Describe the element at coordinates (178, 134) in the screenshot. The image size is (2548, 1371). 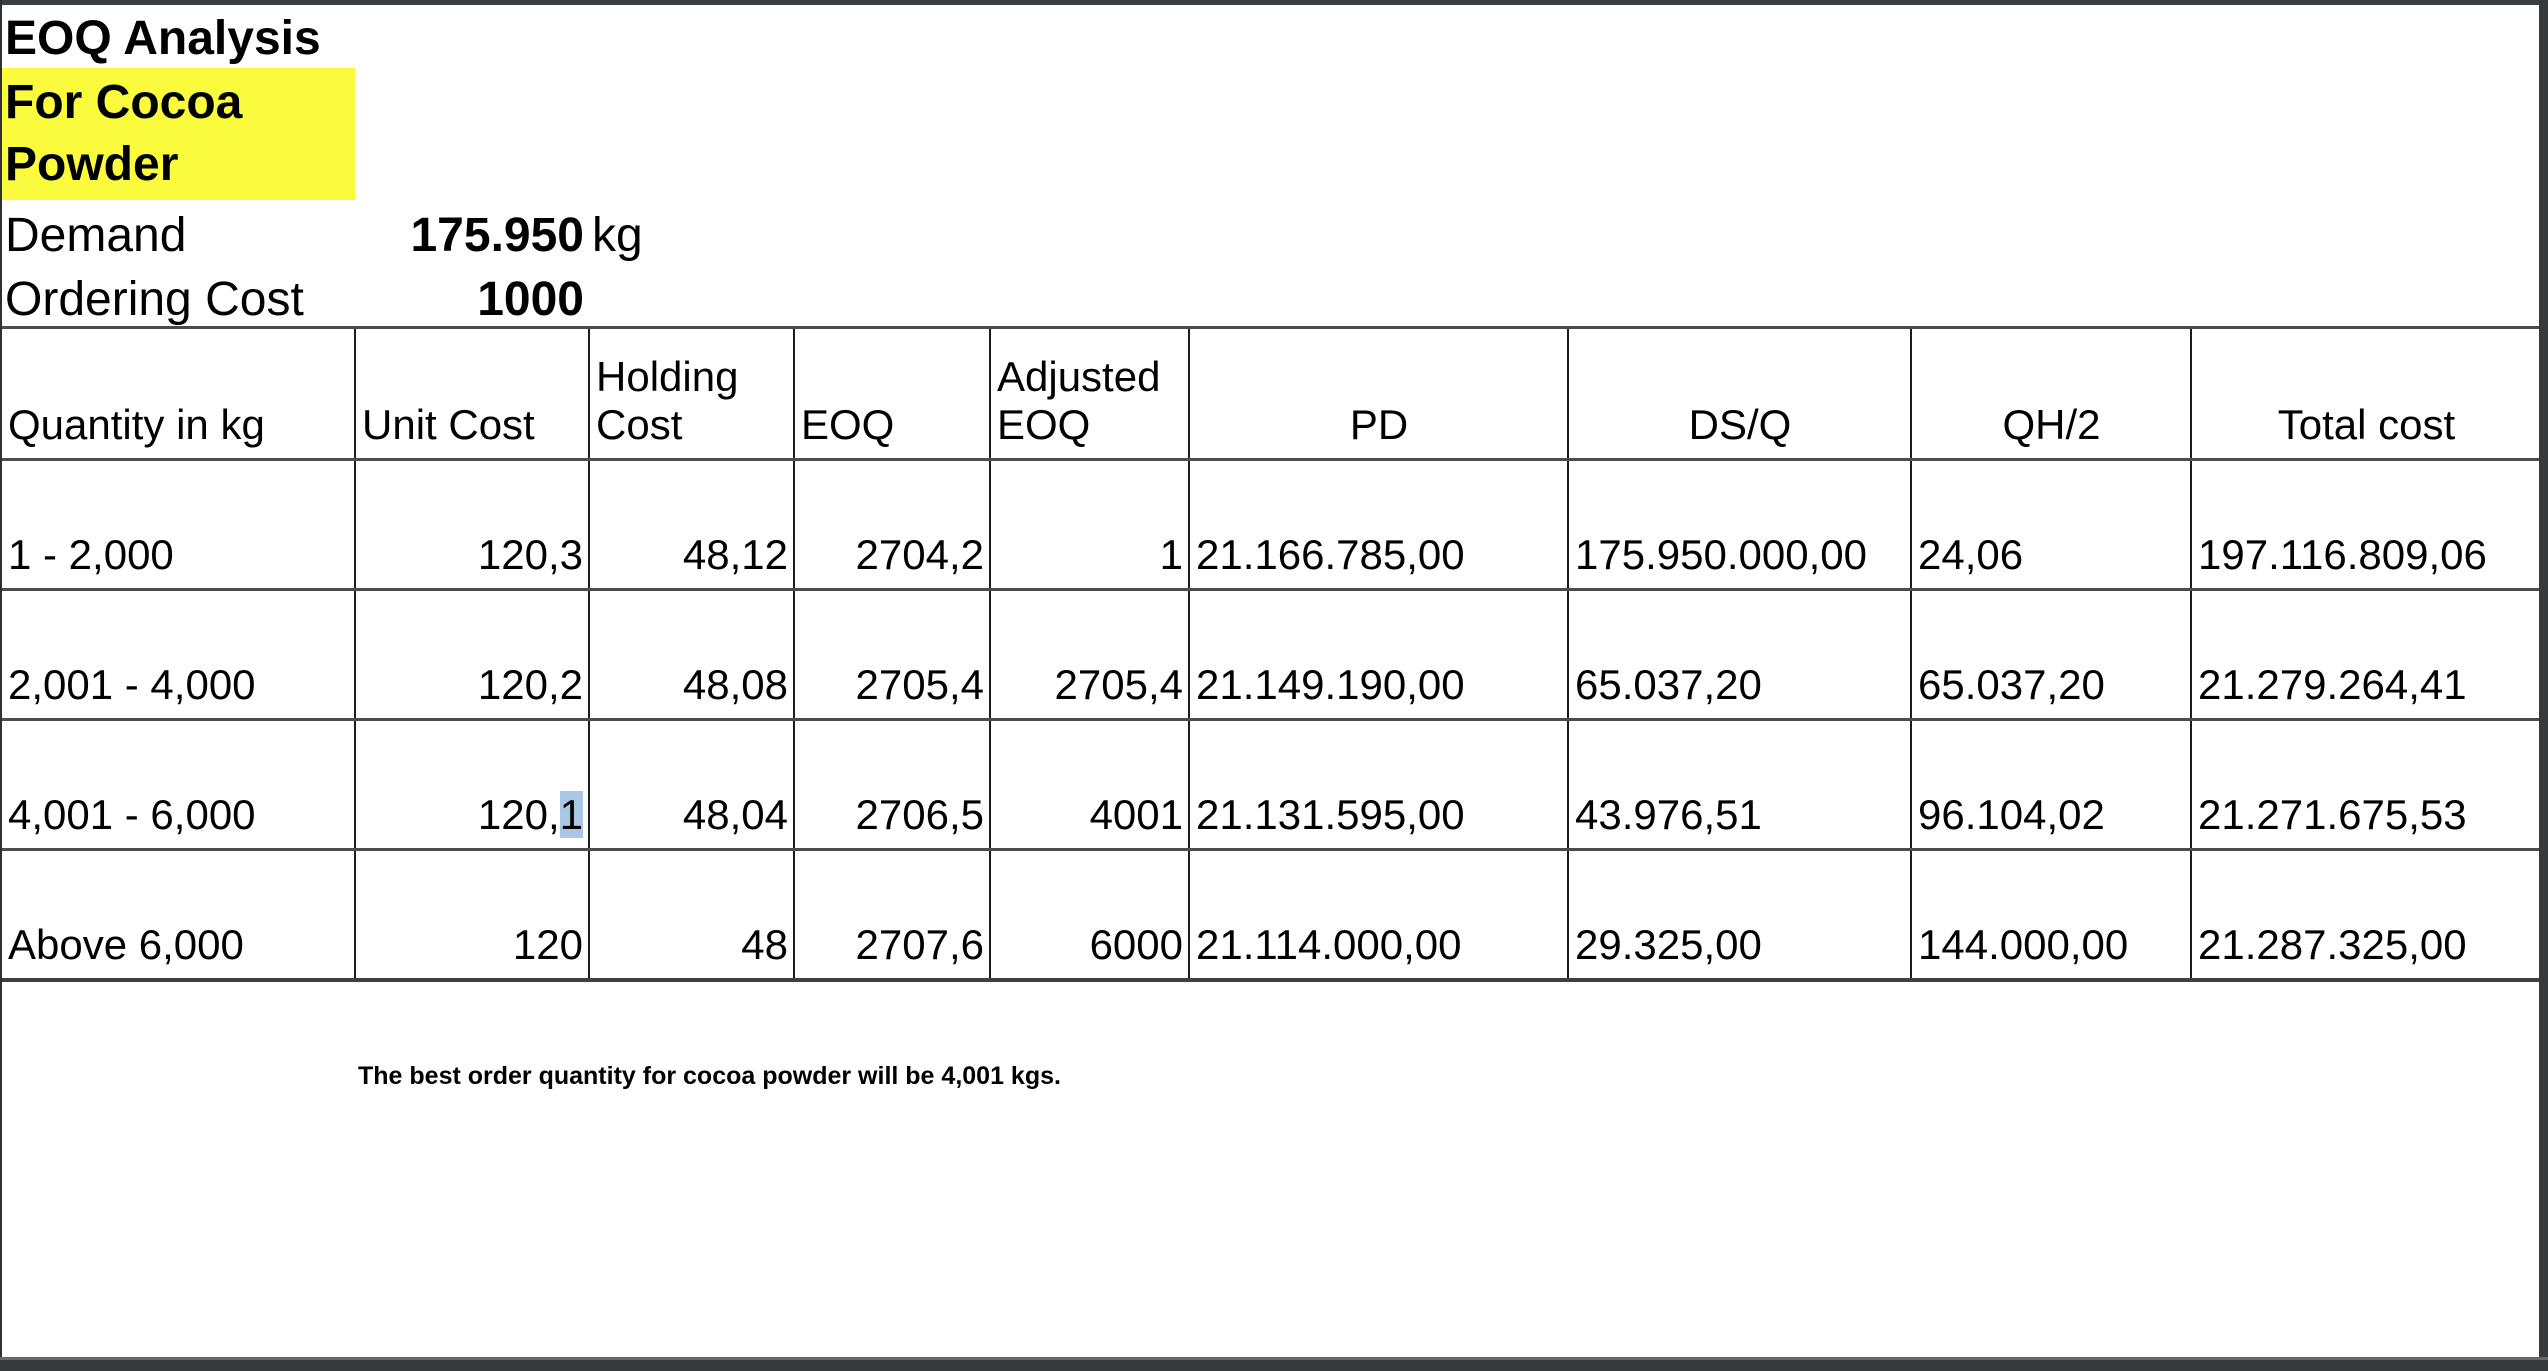
I see `sheet-subtitle-highlighted: For Cocoa Powder` at that location.